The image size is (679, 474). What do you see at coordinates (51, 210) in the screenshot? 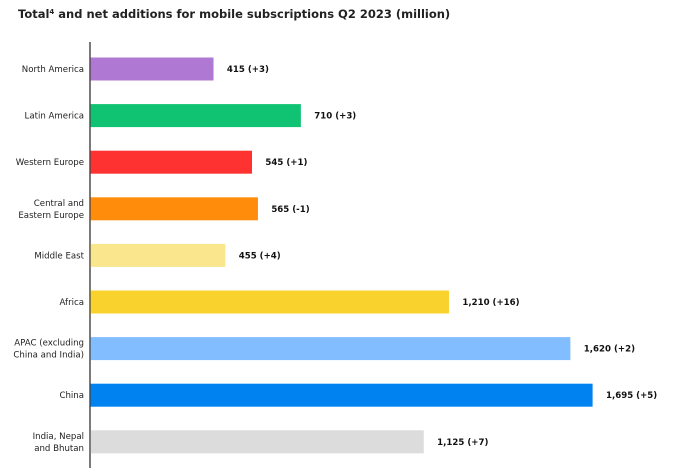
I see `category-label-central-and-eastern-europe: Central and Eastern Europe` at bounding box center [51, 210].